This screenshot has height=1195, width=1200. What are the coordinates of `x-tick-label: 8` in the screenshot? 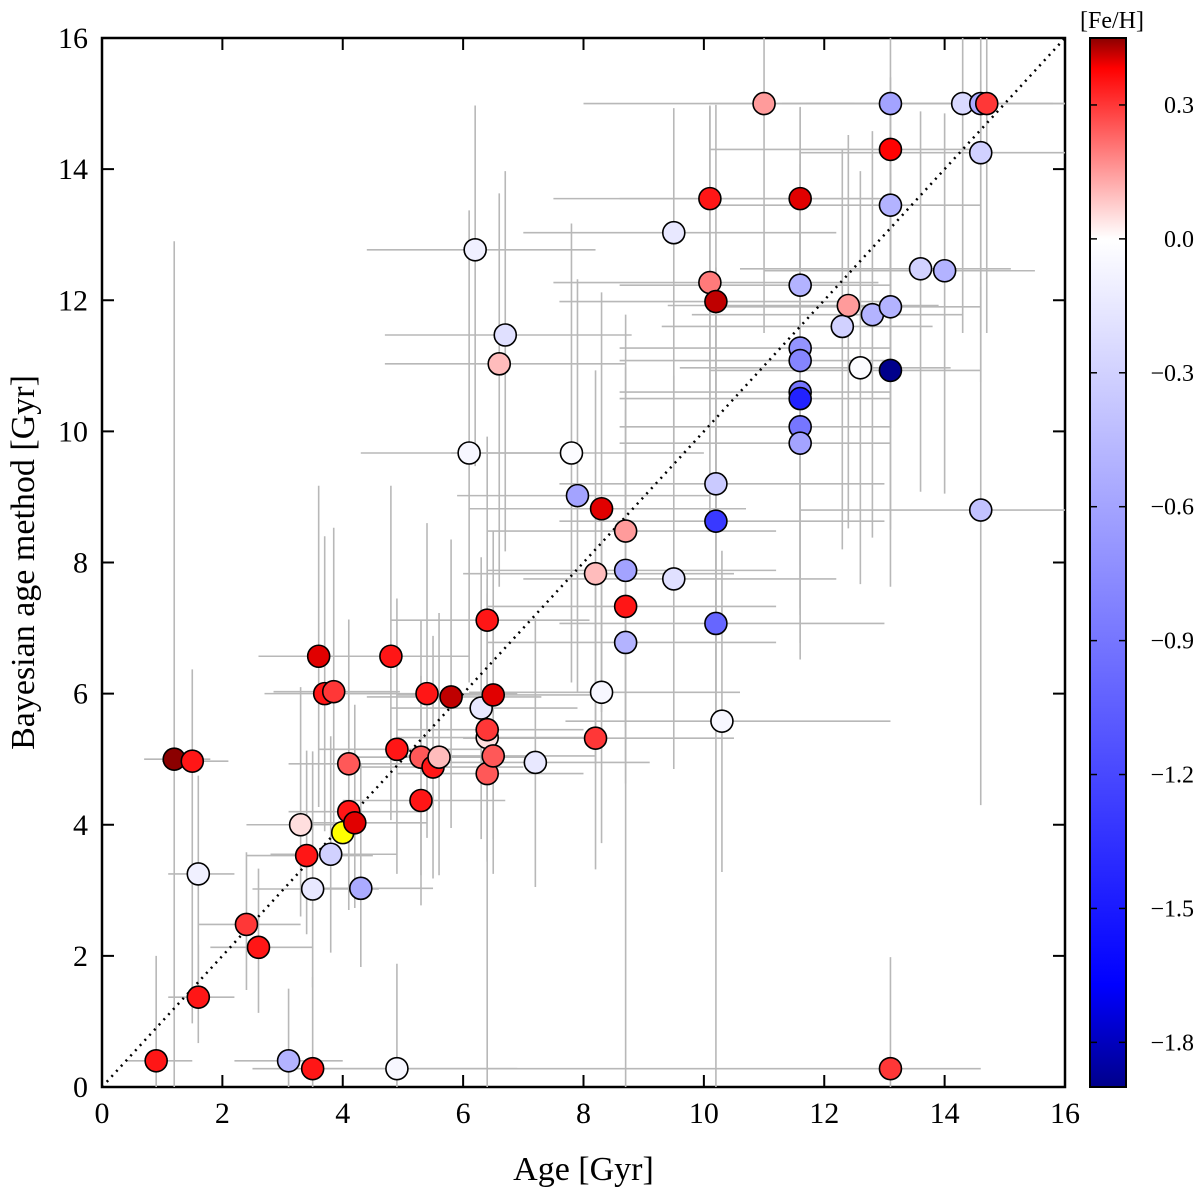 It's located at (583, 1113).